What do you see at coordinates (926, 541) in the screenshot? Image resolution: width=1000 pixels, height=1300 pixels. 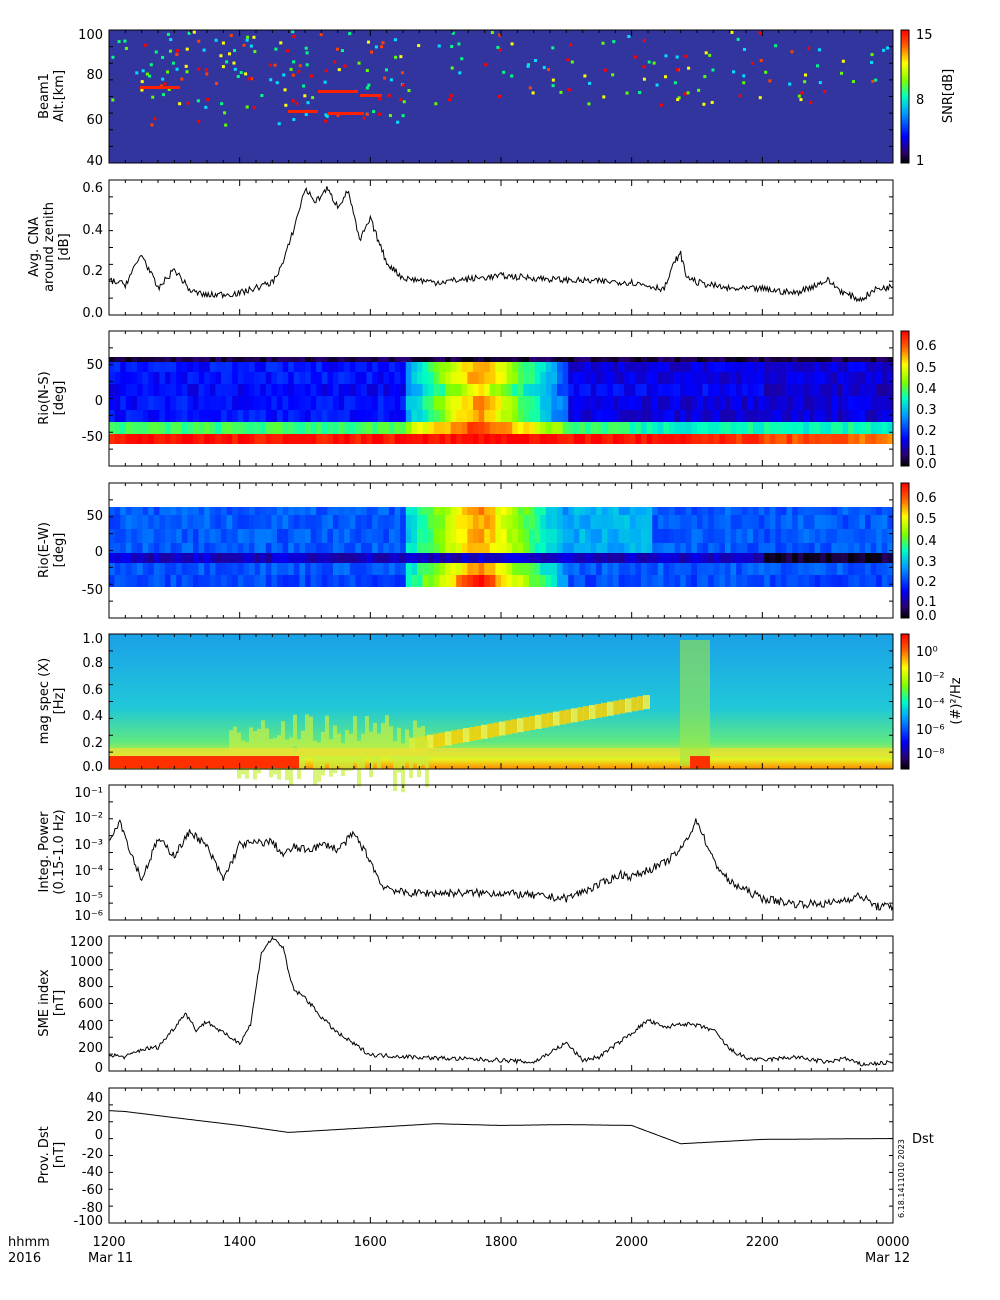 I see `rio-ew-cbar-tick: 0.4` at bounding box center [926, 541].